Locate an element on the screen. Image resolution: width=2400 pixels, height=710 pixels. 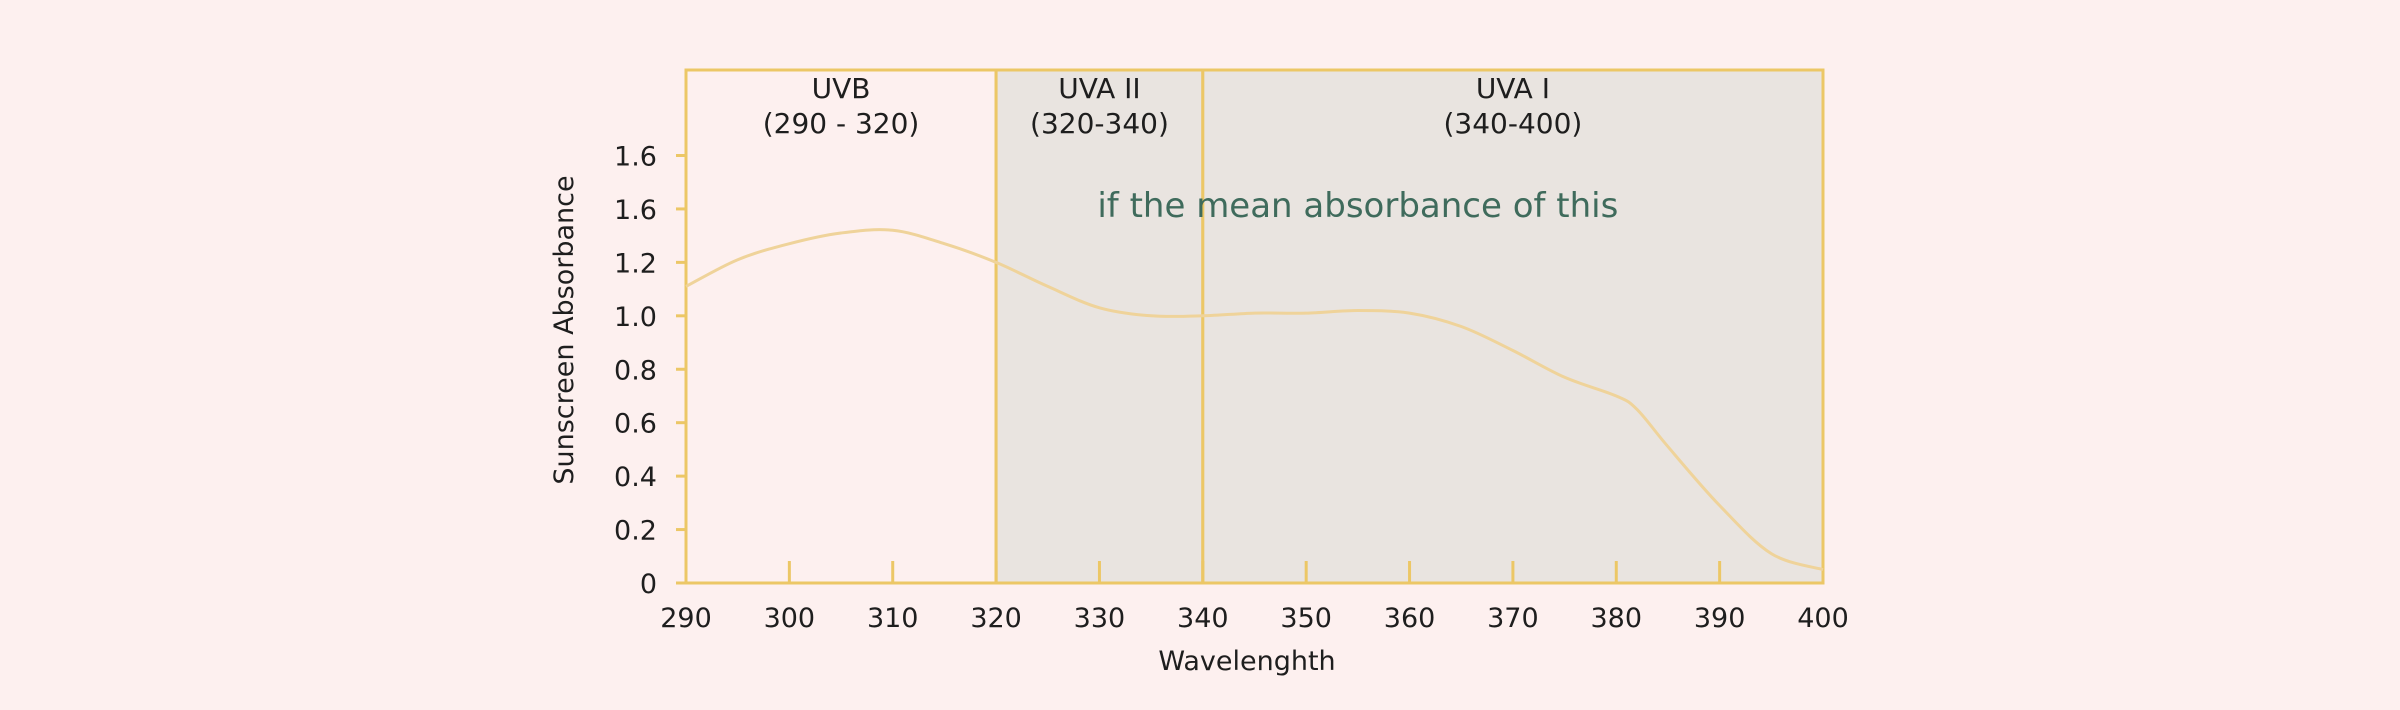
x-tick-label: 390 is located at coordinates (1720, 618).